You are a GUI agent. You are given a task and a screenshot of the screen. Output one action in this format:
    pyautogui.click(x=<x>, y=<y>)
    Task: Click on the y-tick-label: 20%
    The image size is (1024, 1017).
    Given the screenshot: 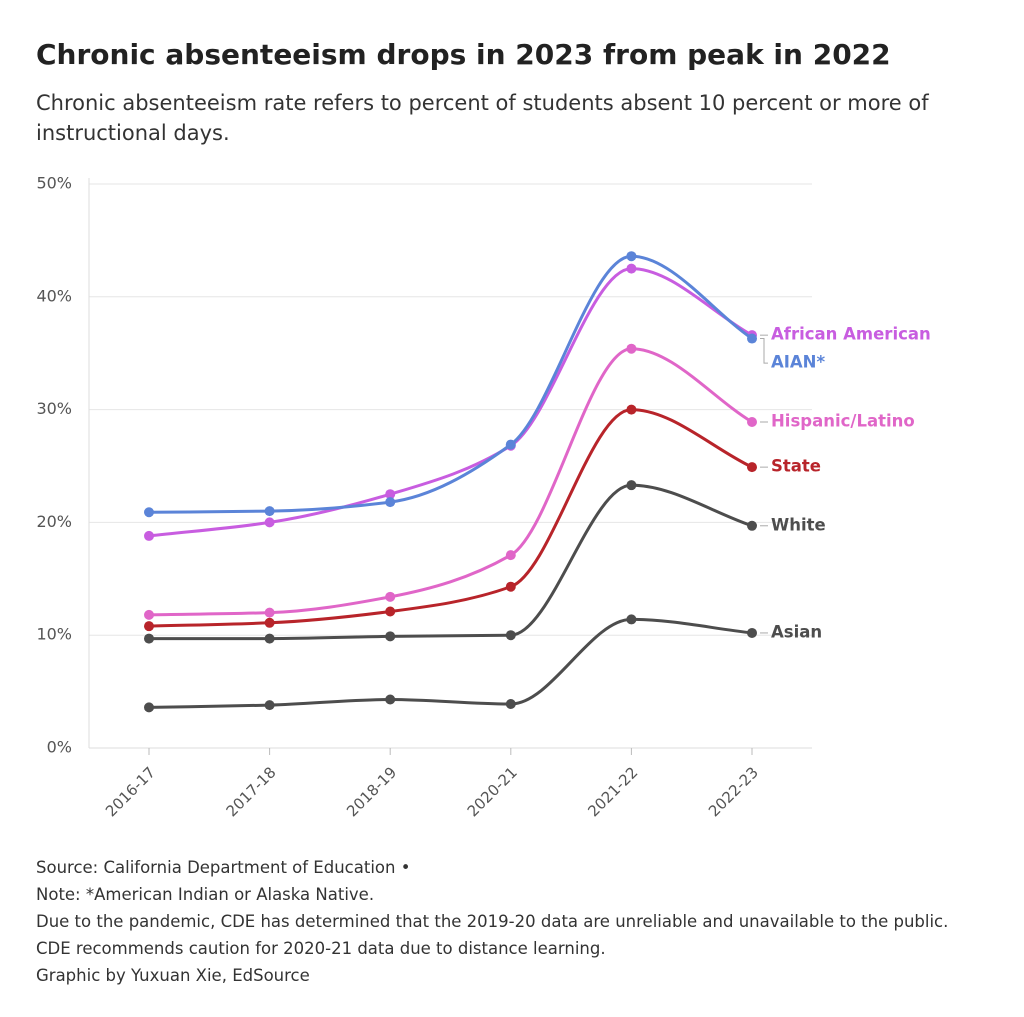 What is the action you would take?
    pyautogui.click(x=54, y=521)
    